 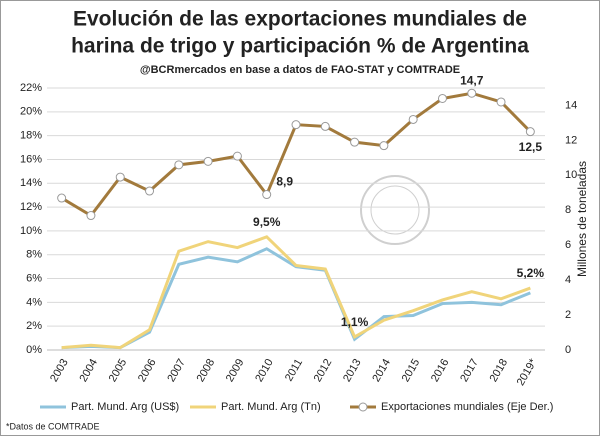 What do you see at coordinates (31, 183) in the screenshot?
I see `y-tick-label: 14%` at bounding box center [31, 183].